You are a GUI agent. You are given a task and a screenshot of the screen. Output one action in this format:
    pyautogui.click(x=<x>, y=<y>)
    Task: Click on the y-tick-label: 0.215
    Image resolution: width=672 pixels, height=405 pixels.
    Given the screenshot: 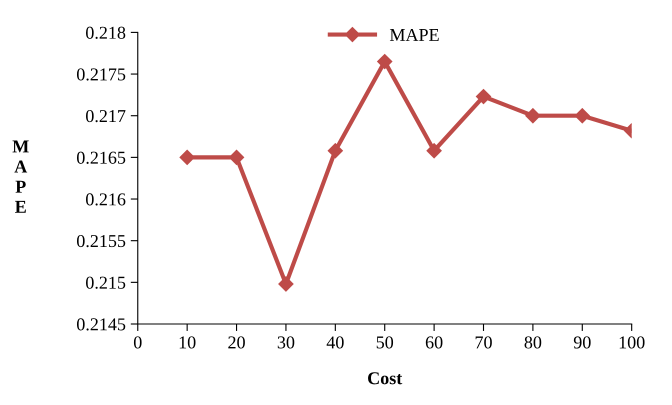 What is the action you would take?
    pyautogui.click(x=106, y=282)
    